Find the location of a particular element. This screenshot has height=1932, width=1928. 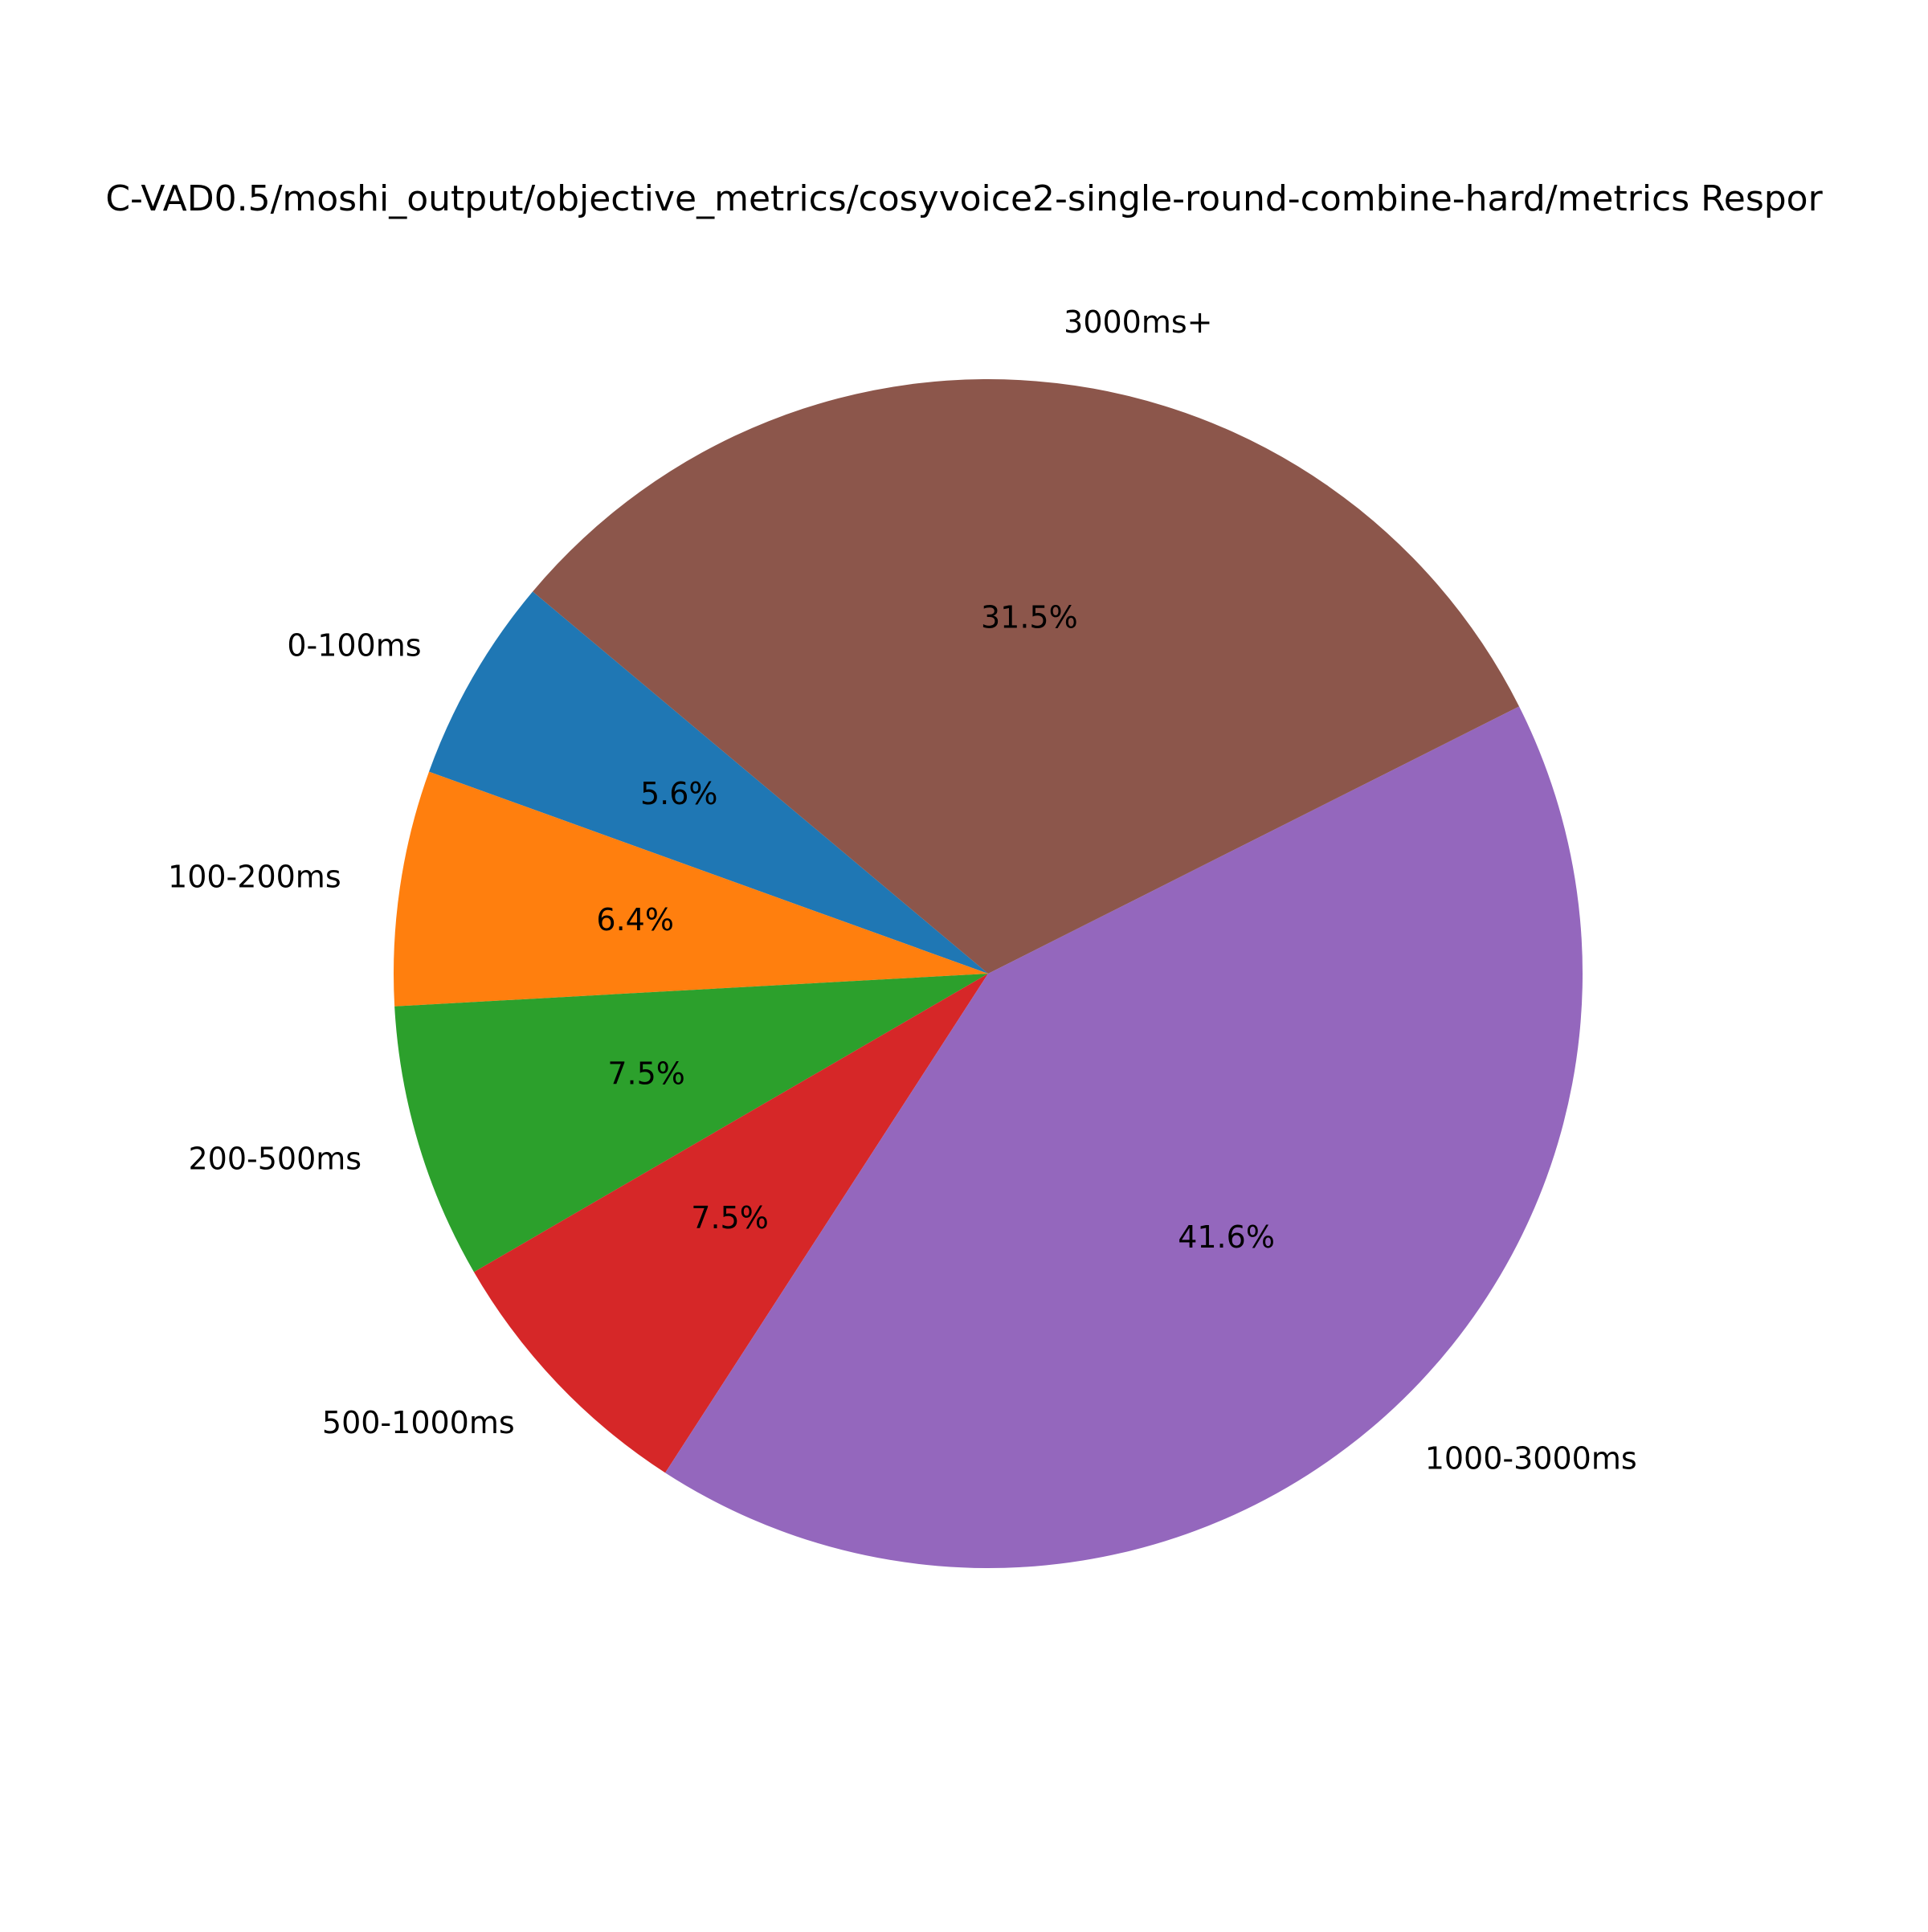

category-label: 1000-3000ms is located at coordinates (1531, 1458).